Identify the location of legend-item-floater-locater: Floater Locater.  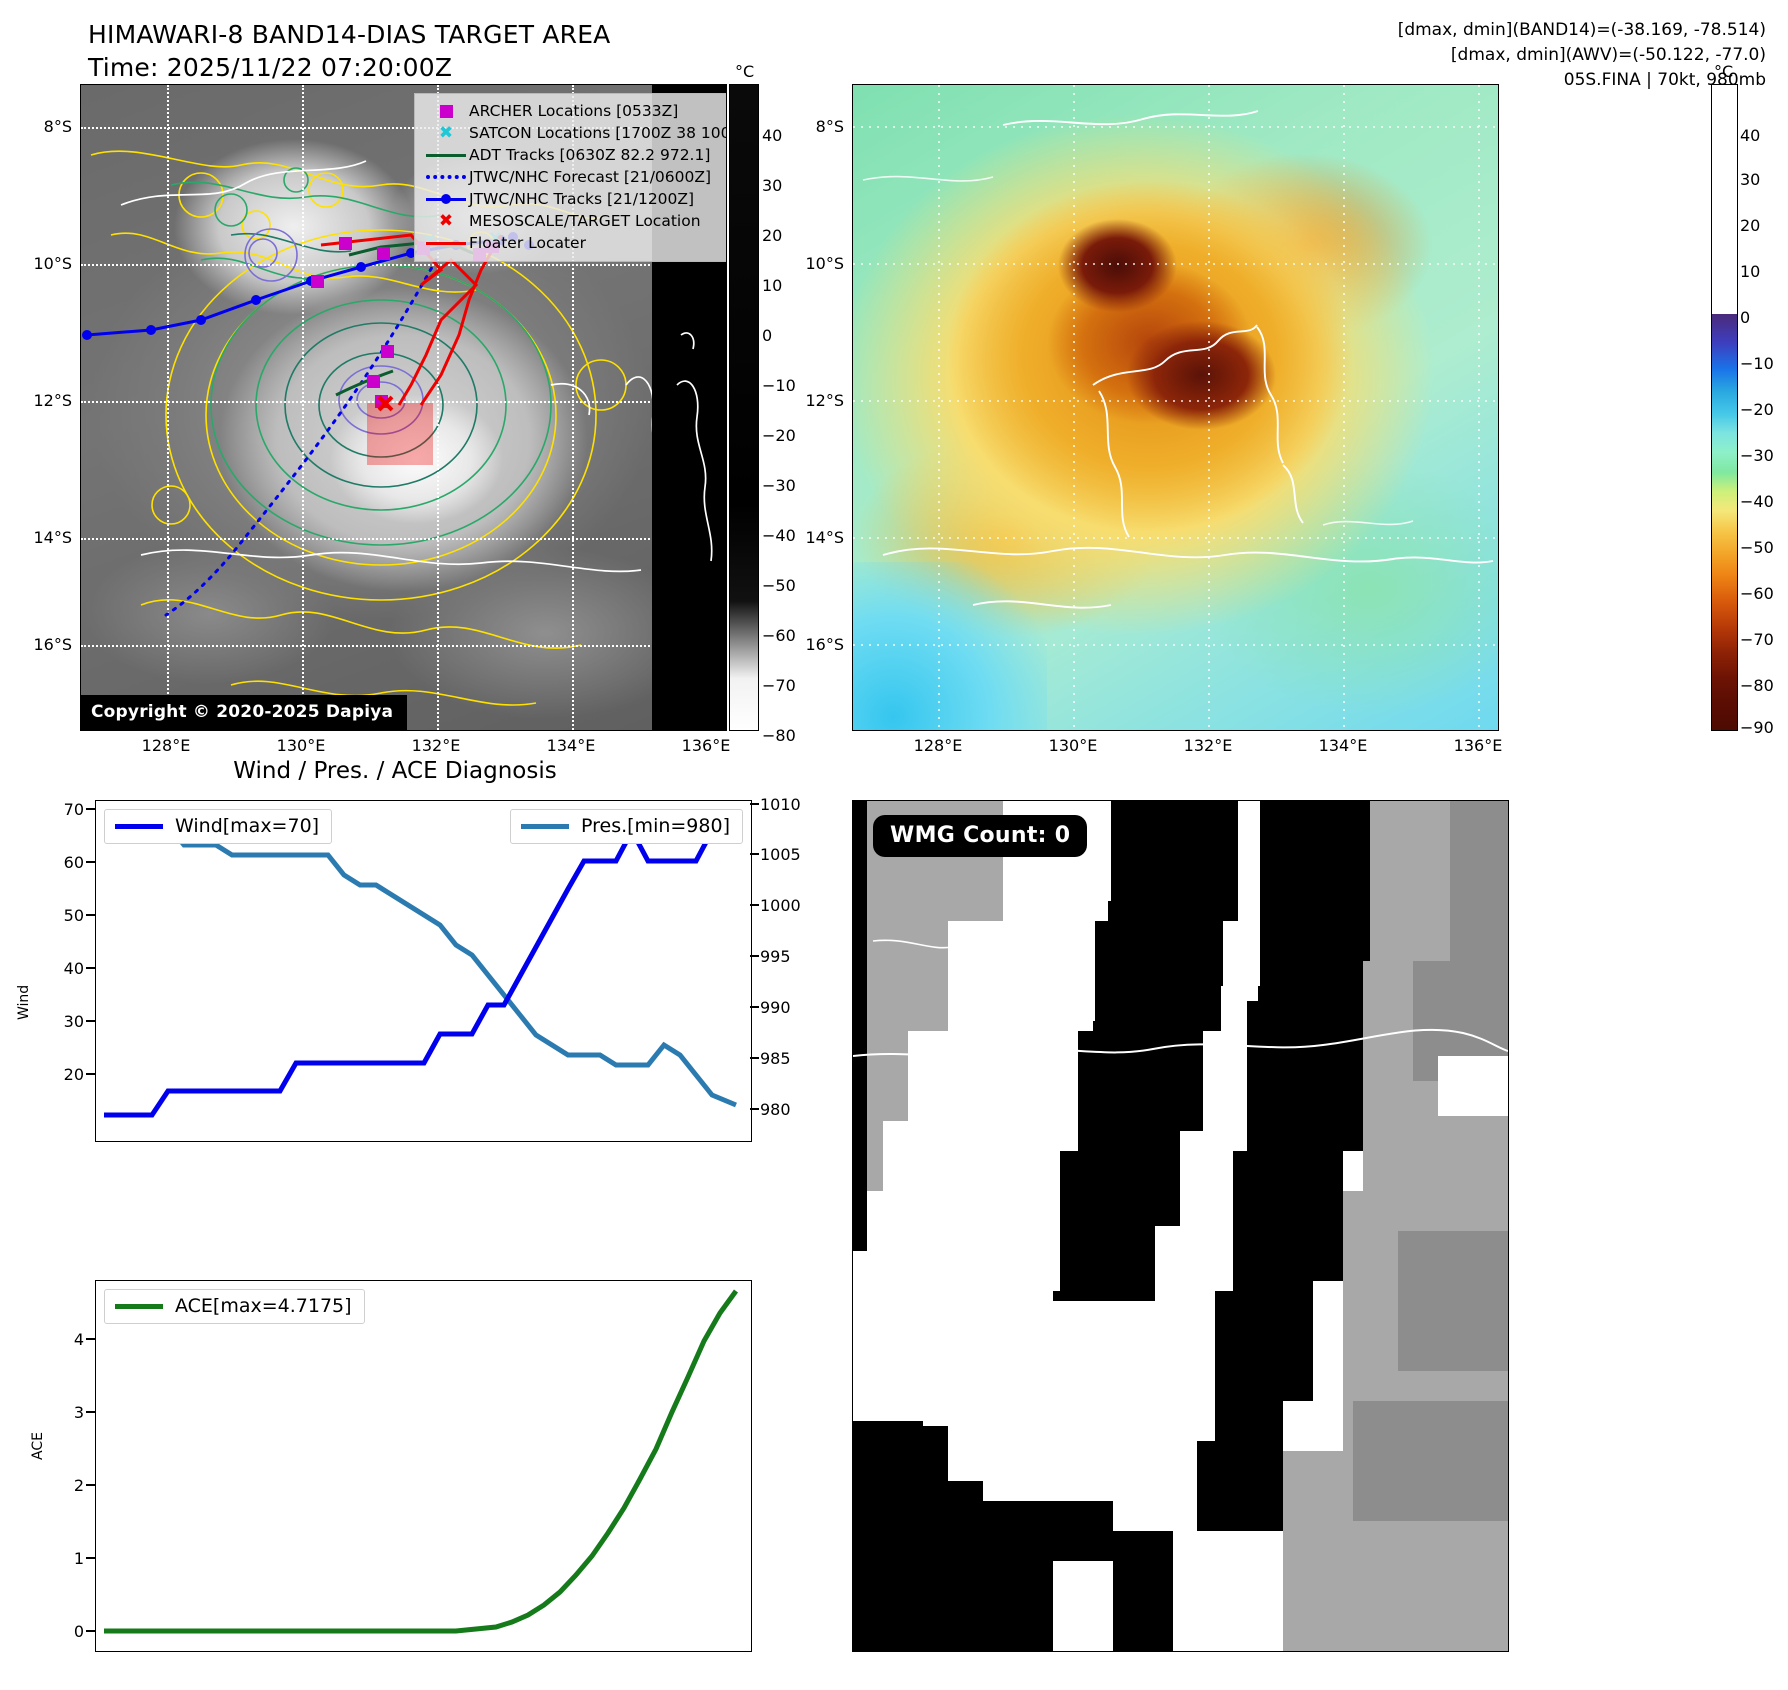
(574, 243).